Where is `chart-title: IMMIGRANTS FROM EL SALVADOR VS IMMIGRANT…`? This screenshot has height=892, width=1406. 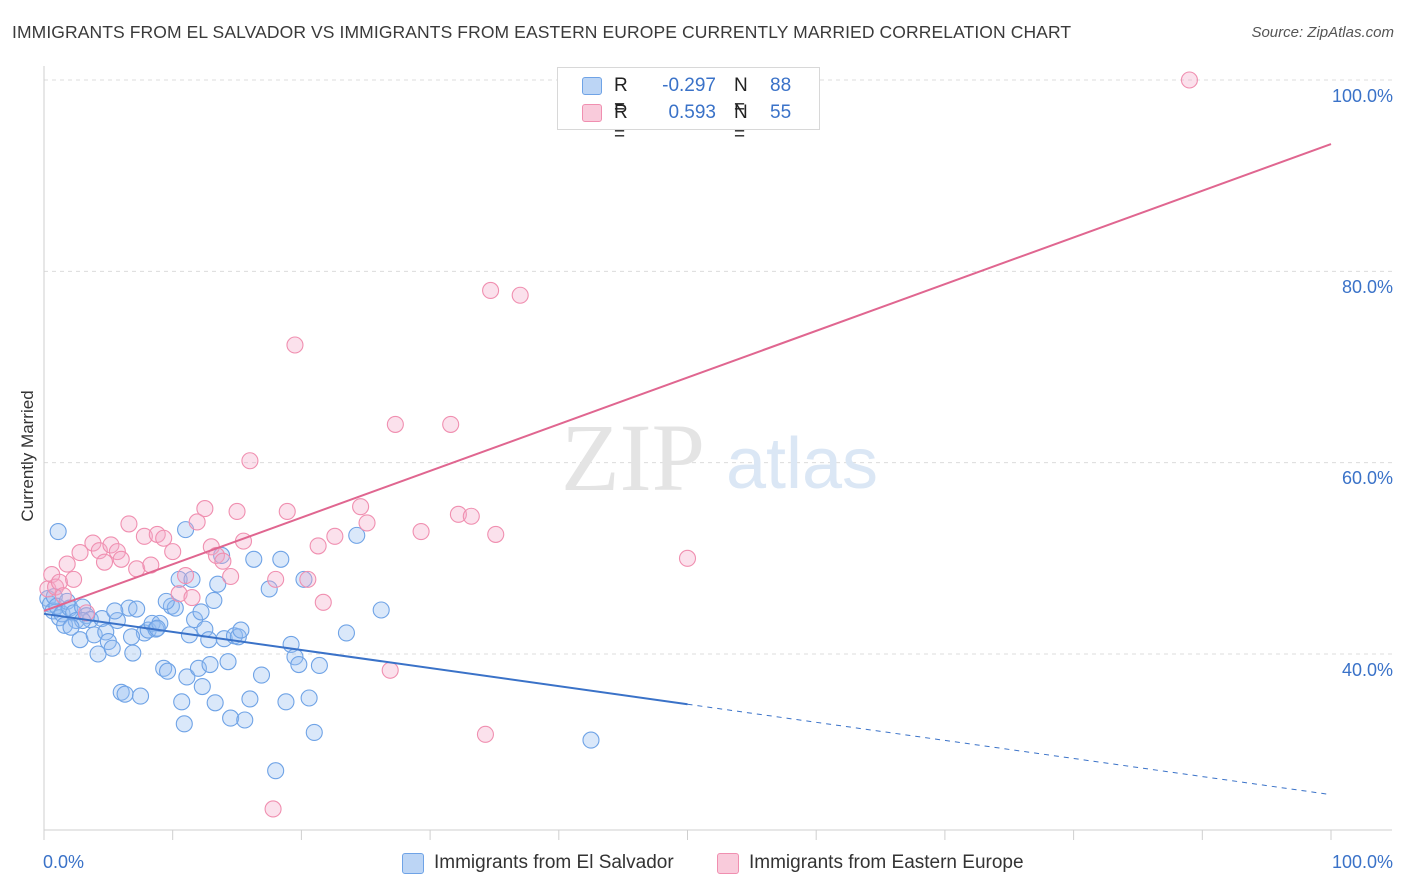 chart-title: IMMIGRANTS FROM EL SALVADOR VS IMMIGRANT… is located at coordinates (542, 32).